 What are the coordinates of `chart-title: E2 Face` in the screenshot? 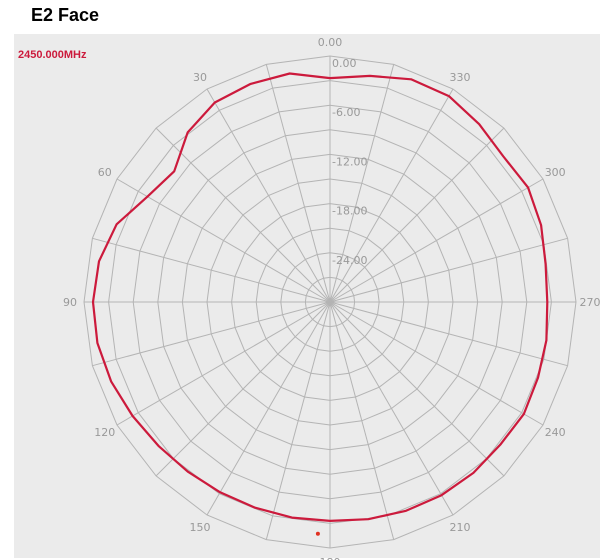 It's located at (65, 15).